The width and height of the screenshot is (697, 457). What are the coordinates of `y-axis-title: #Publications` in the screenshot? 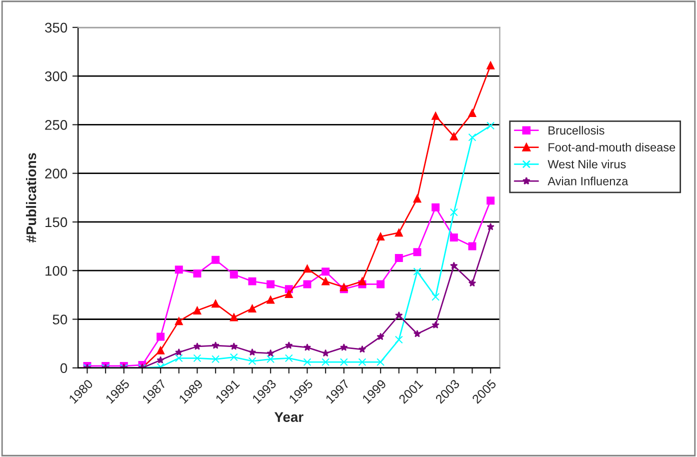 It's located at (31, 198).